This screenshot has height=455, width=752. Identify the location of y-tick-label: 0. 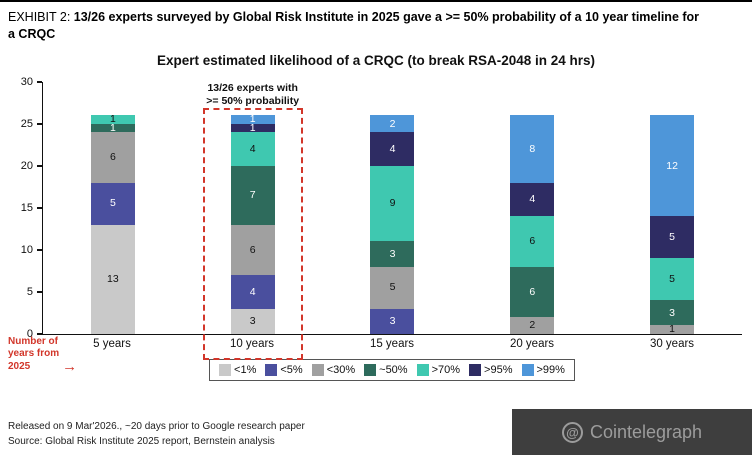
(29, 333).